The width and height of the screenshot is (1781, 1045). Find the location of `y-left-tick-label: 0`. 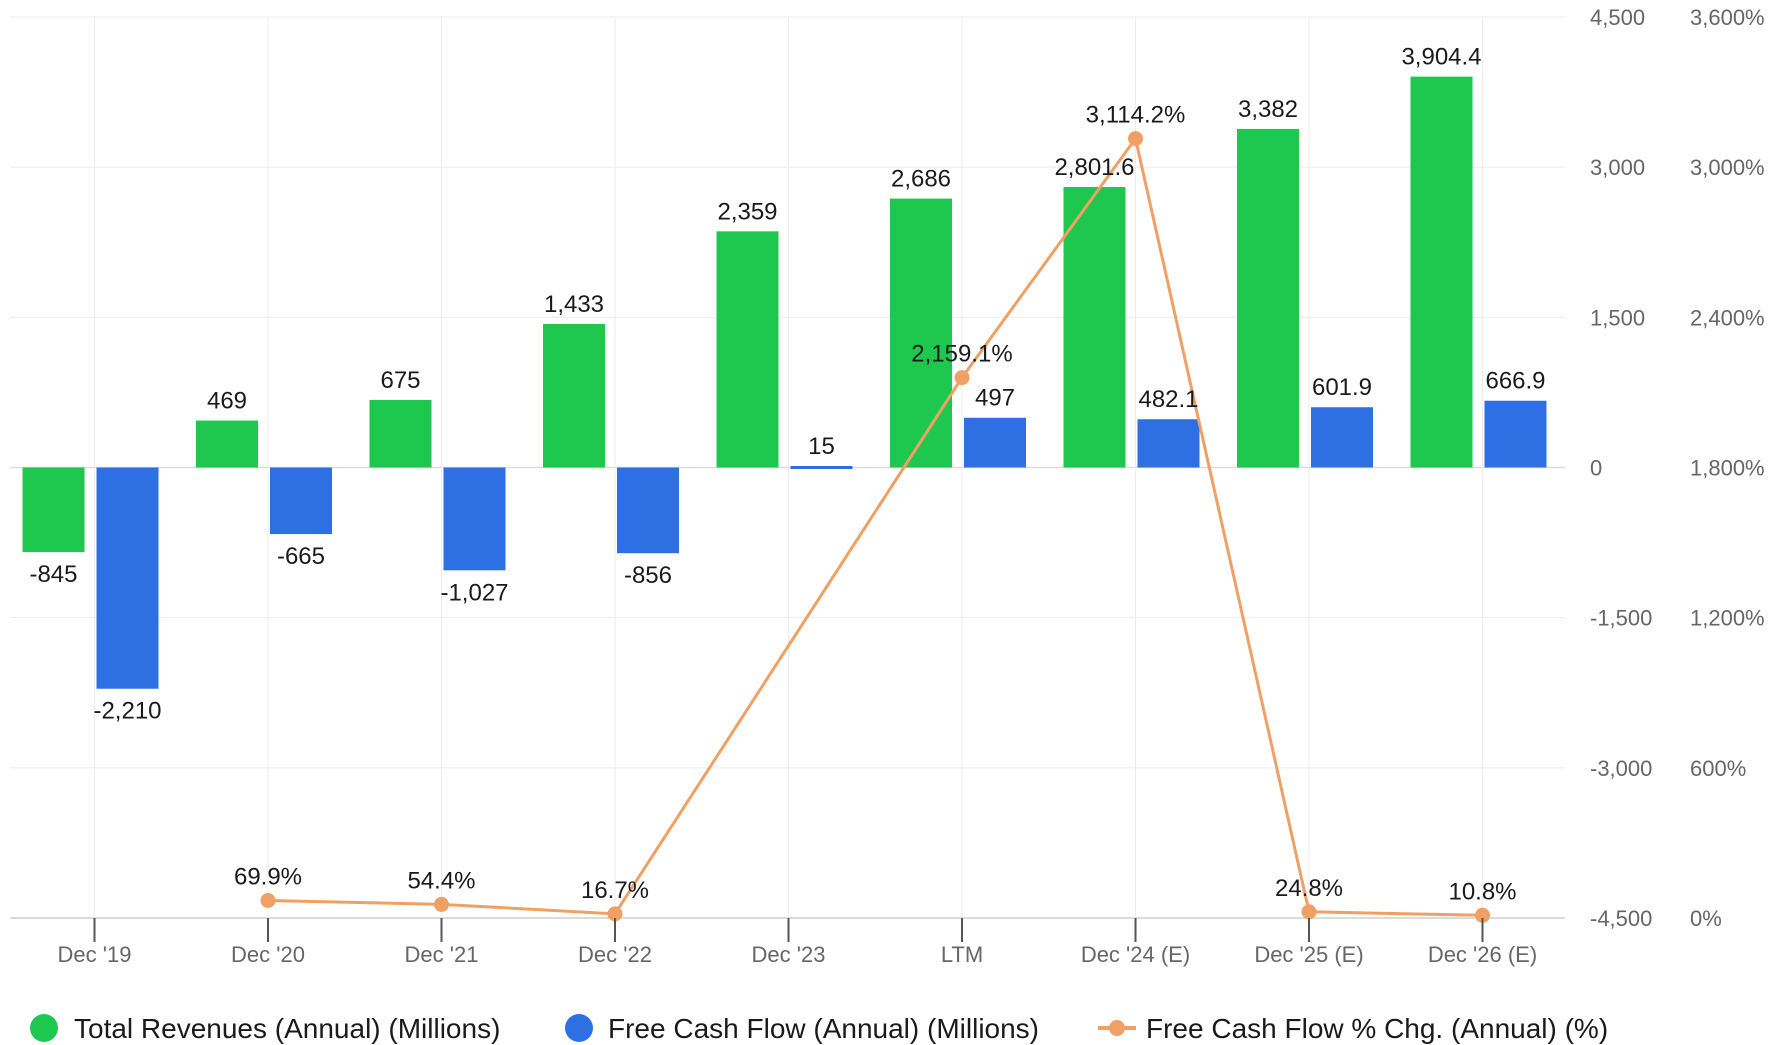

y-left-tick-label: 0 is located at coordinates (1596, 468).